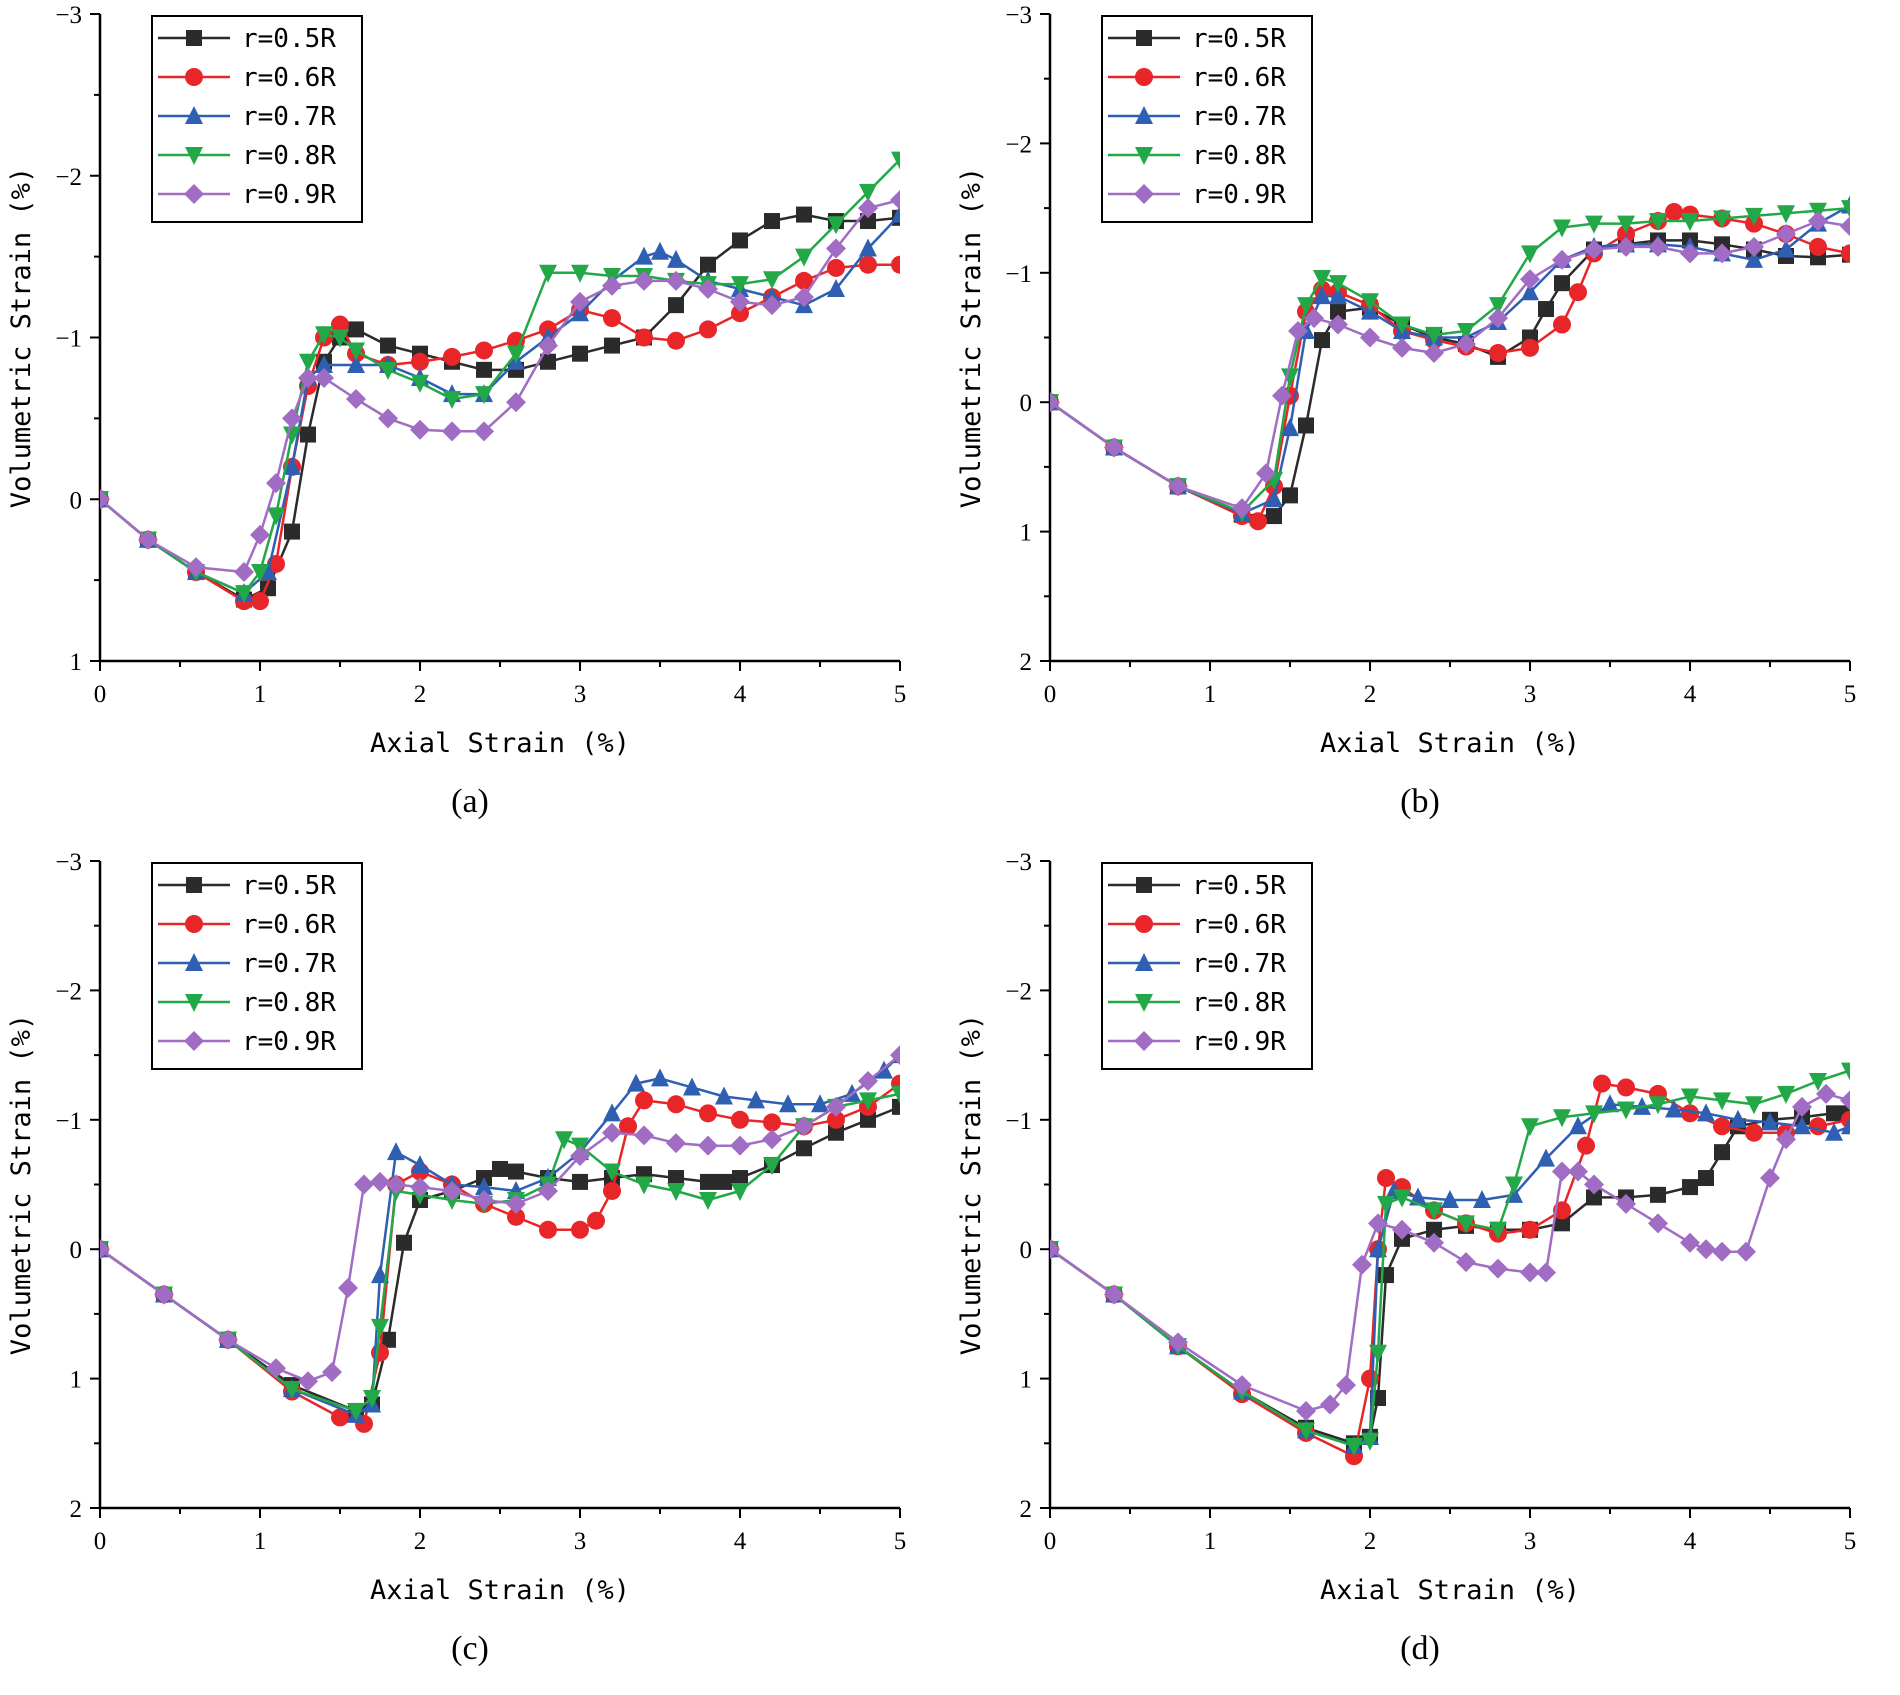 The height and width of the screenshot is (1695, 1900). Describe the element at coordinates (257, 119) in the screenshot. I see `legend-a: r=0.5R r=0.6R r=0.7R r=0.8R r=0.9R` at that location.